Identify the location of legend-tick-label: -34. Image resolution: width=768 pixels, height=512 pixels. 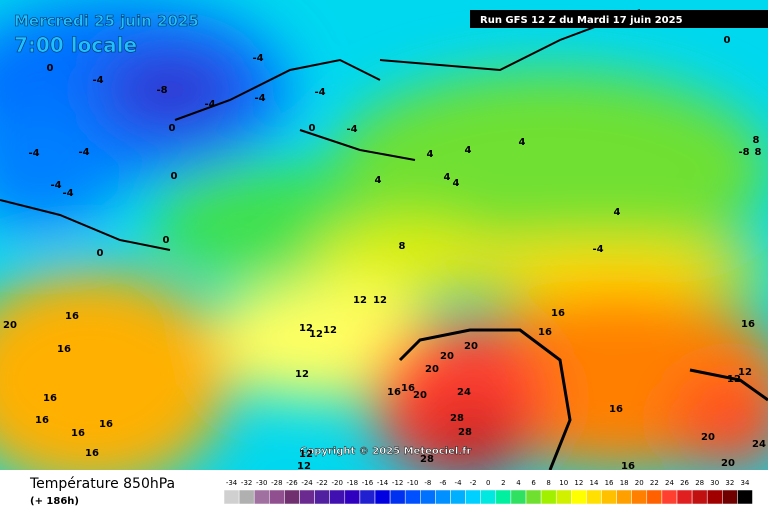
(232, 483).